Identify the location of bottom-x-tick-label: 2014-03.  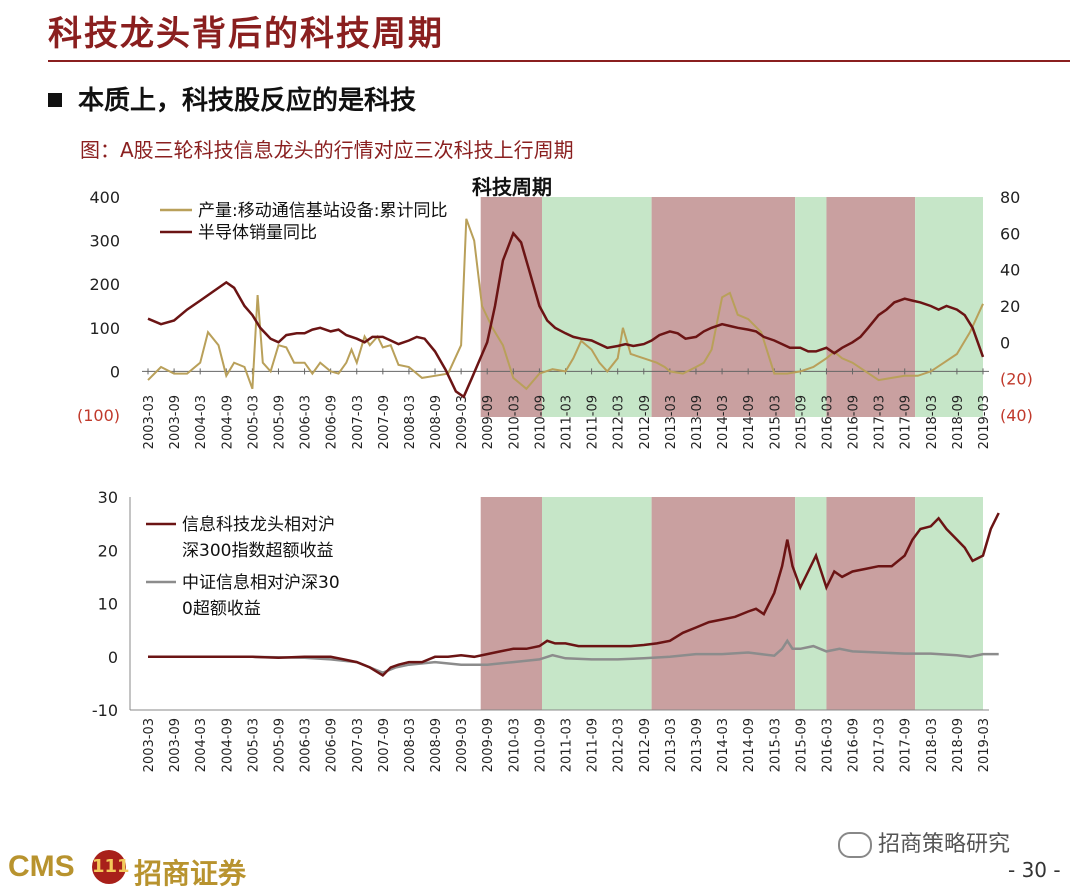
(723, 745).